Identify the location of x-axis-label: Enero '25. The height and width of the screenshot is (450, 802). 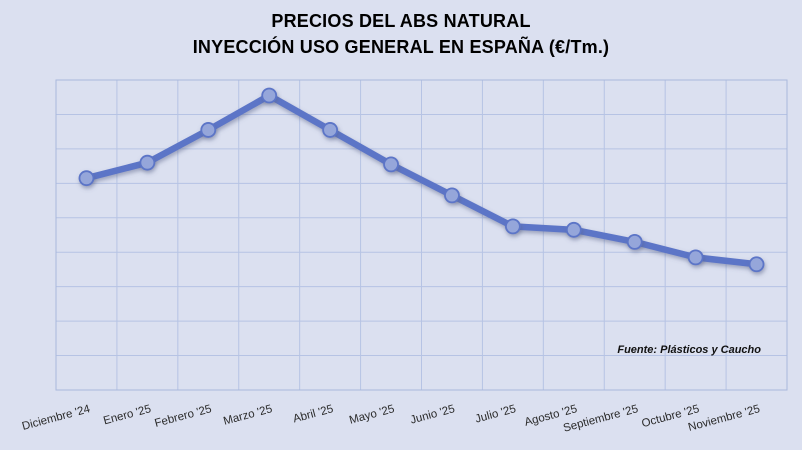
(126, 415).